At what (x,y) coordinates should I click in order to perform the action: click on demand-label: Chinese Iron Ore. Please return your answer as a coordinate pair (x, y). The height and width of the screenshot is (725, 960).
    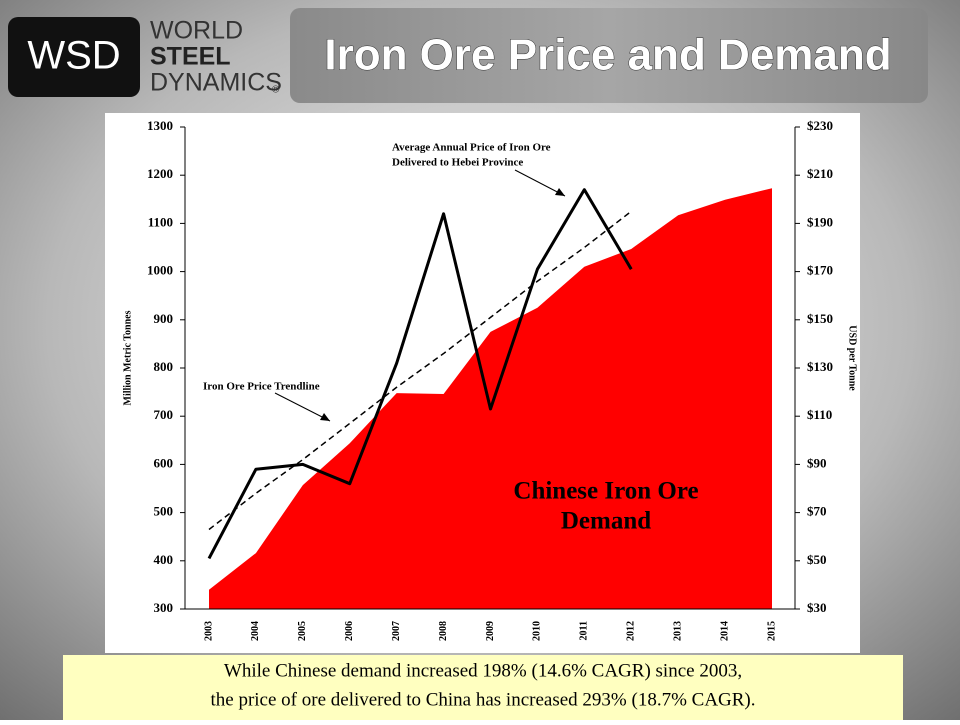
    Looking at the image, I should click on (605, 491).